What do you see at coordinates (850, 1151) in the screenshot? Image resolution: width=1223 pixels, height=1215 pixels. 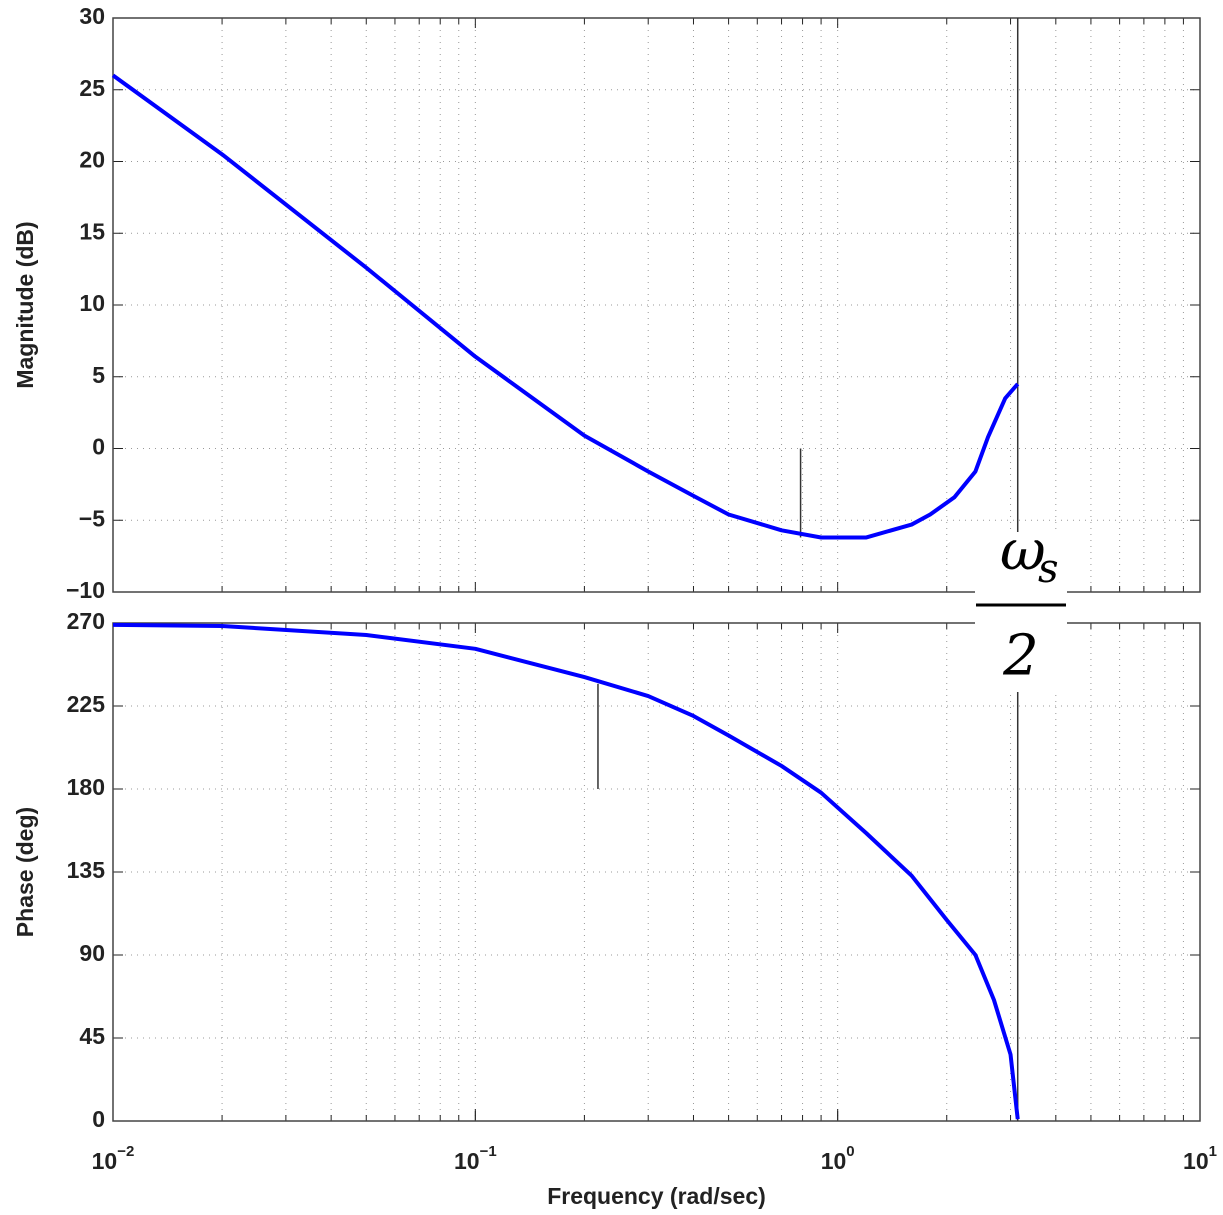 I see `tick-exponent: 0` at bounding box center [850, 1151].